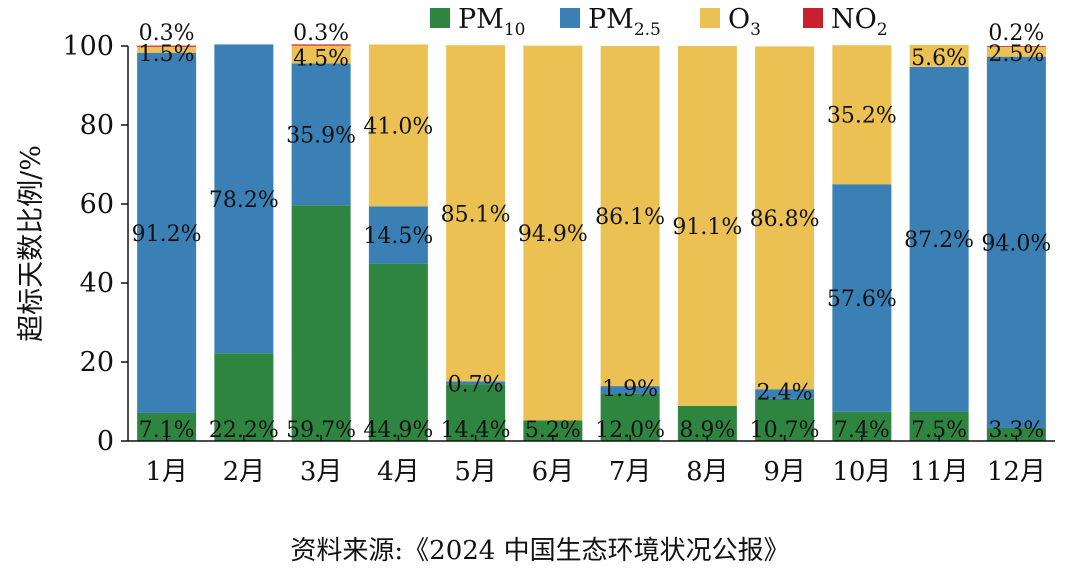 The image size is (1080, 575). I want to click on x-tick-label: 2月, so click(244, 472).